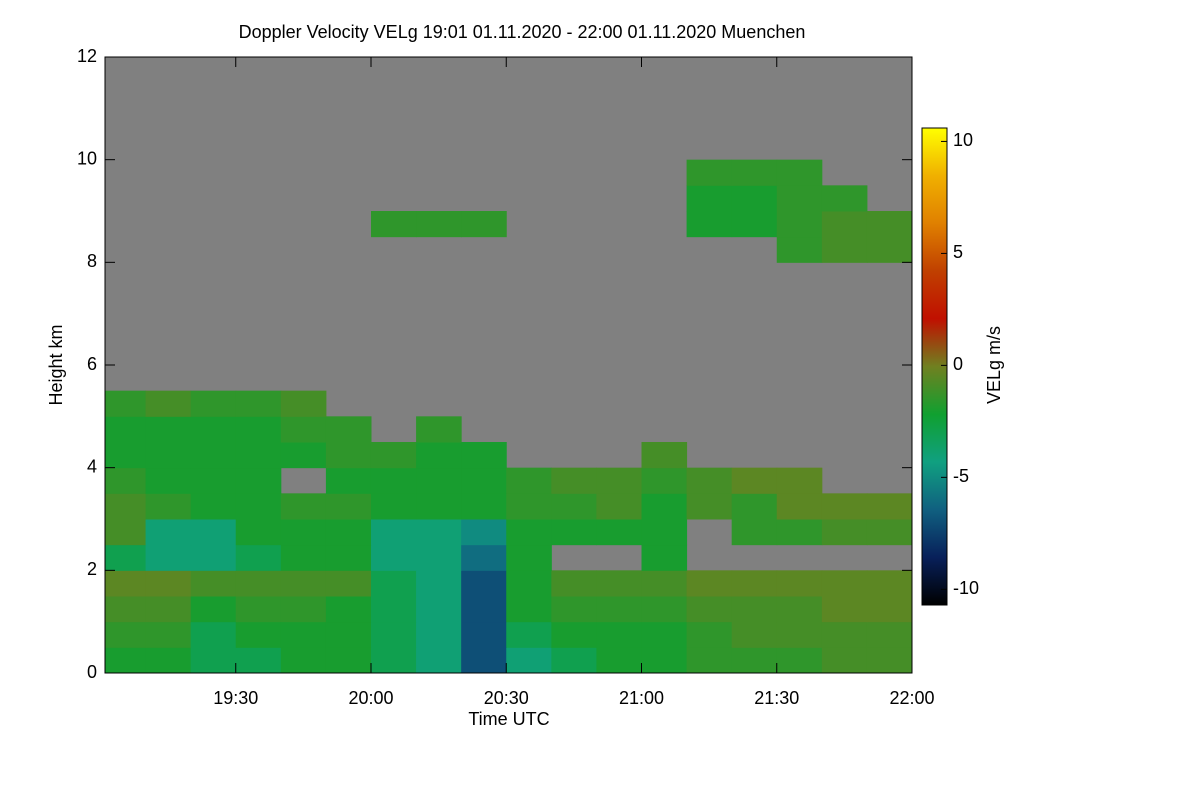  I want to click on colorbar-tick-label: 5, so click(958, 252).